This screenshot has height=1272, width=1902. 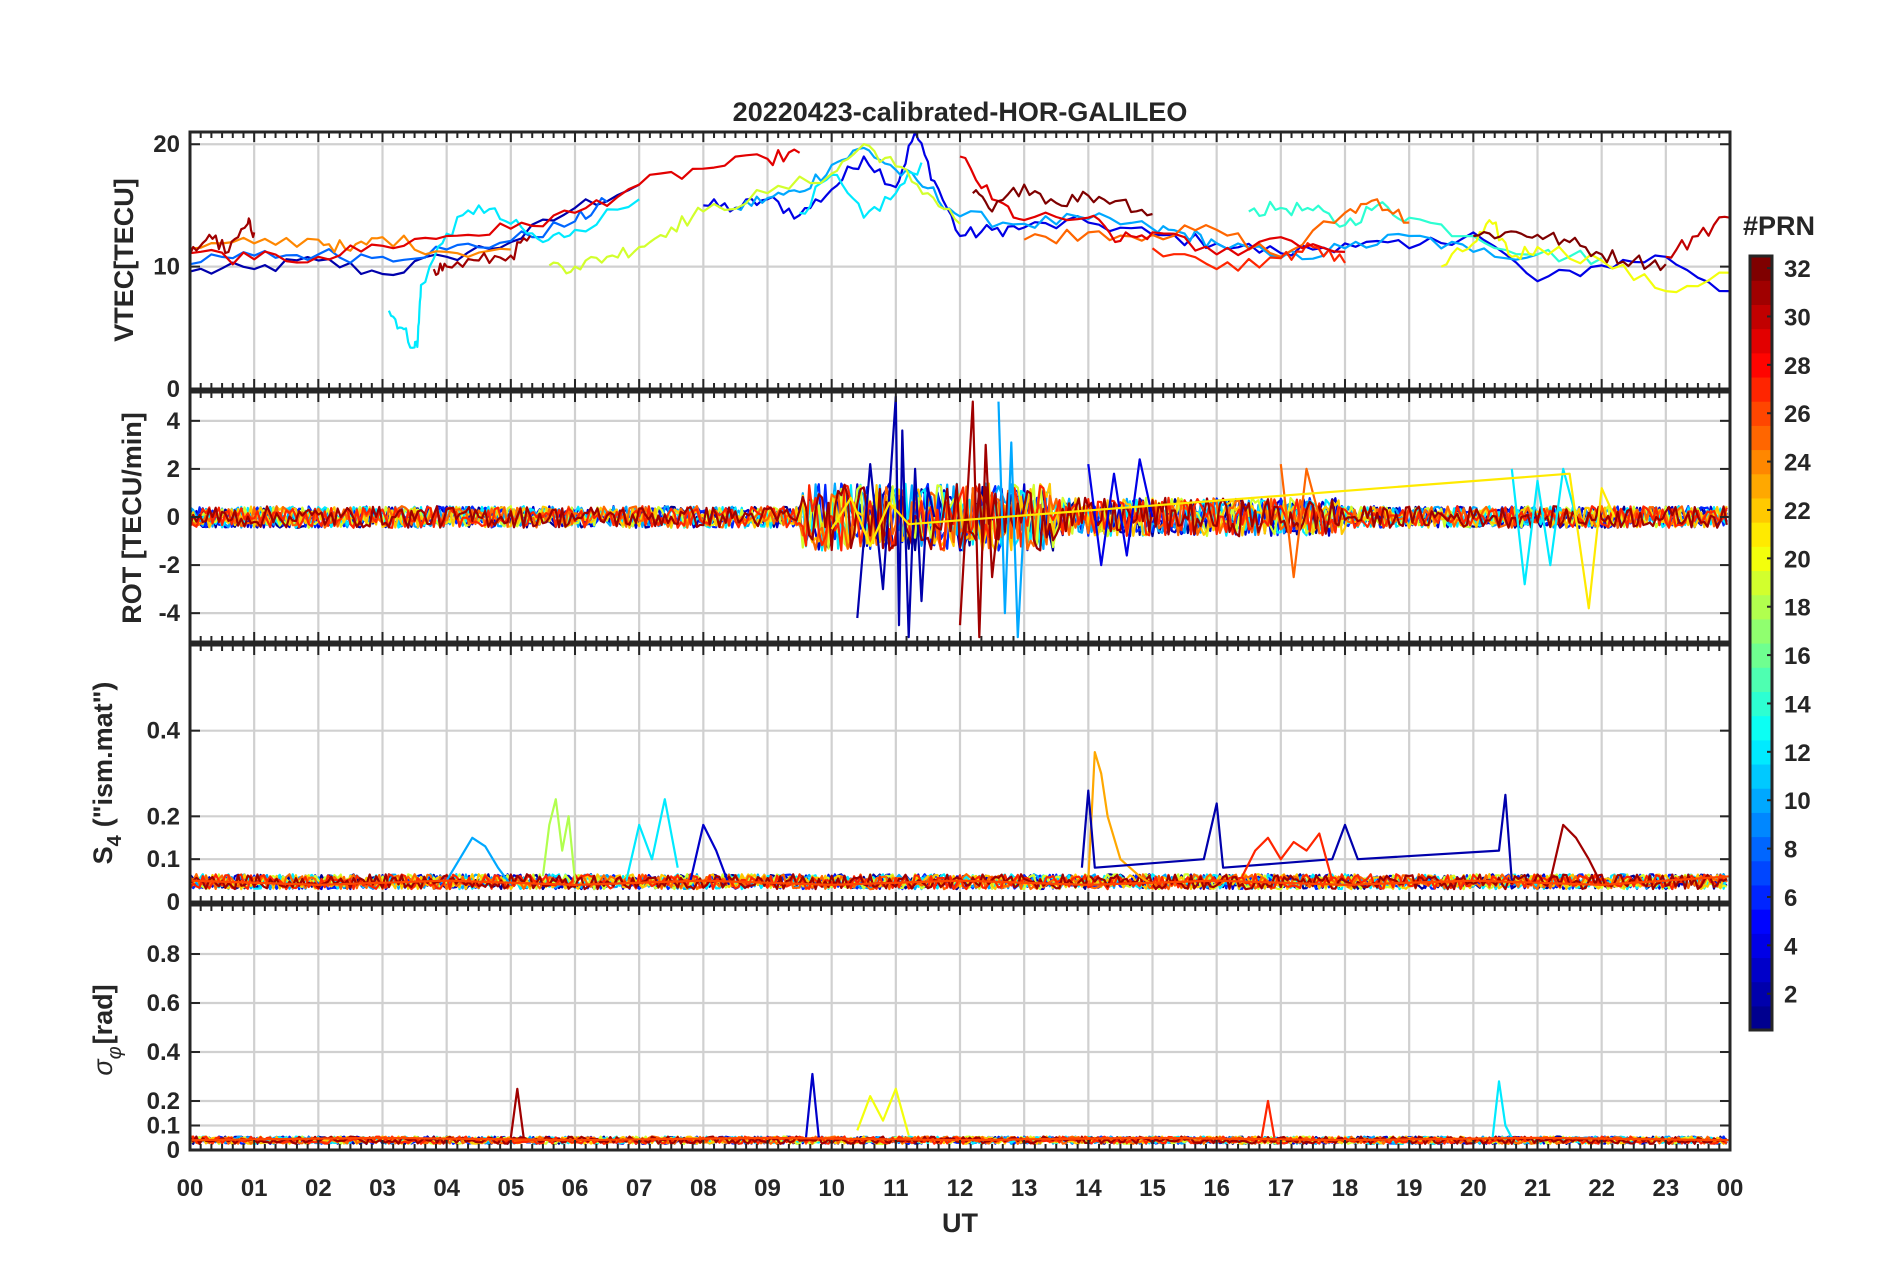 I want to click on x-tick-label: 20, so click(x=1473, y=1188).